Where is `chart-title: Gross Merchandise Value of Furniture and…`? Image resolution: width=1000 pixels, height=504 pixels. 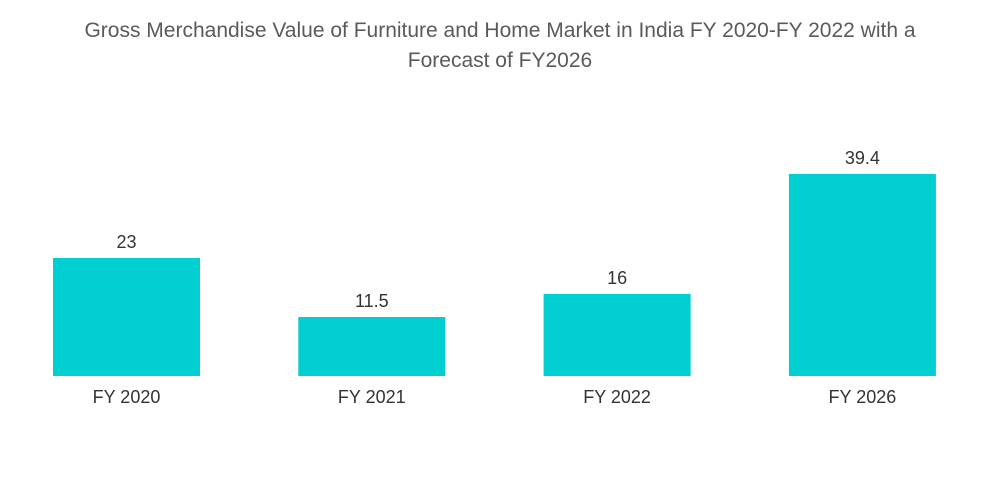
chart-title: Gross Merchandise Value of Furniture and… is located at coordinates (500, 46).